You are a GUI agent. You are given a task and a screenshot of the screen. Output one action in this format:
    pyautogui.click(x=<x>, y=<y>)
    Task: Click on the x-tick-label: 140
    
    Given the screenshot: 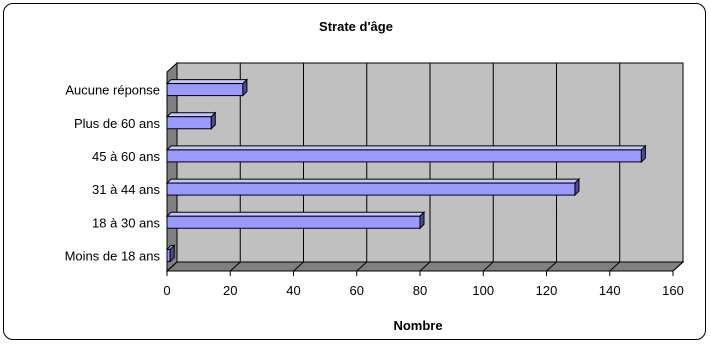 What is the action you would take?
    pyautogui.click(x=610, y=290)
    